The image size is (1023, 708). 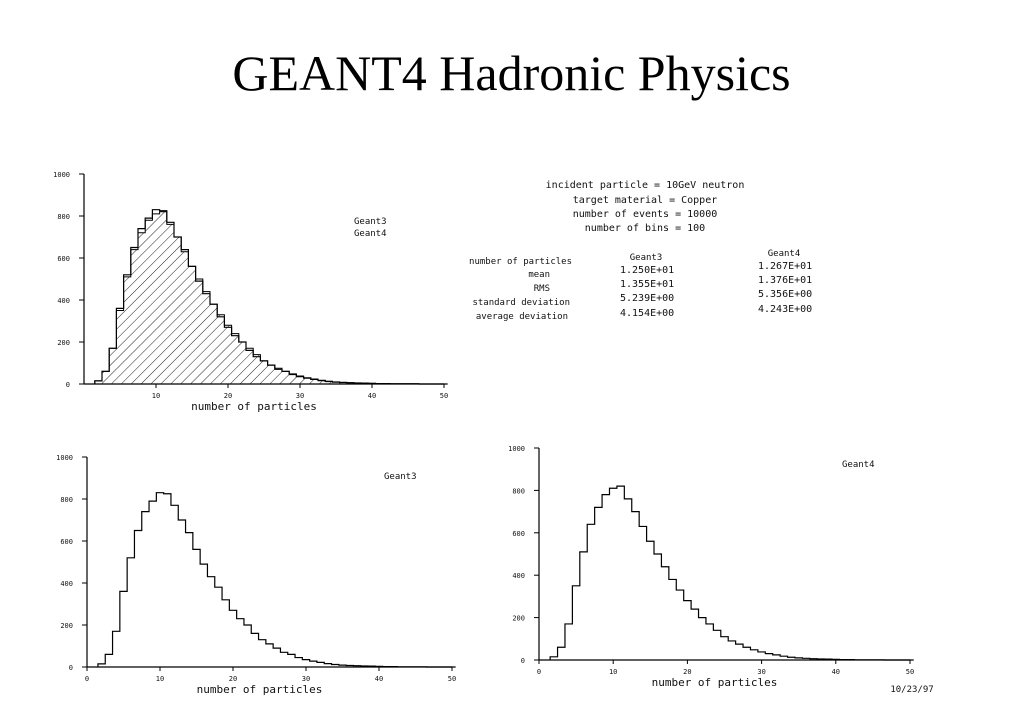 What do you see at coordinates (520, 262) in the screenshot?
I see `stats-header-label: number of particles` at bounding box center [520, 262].